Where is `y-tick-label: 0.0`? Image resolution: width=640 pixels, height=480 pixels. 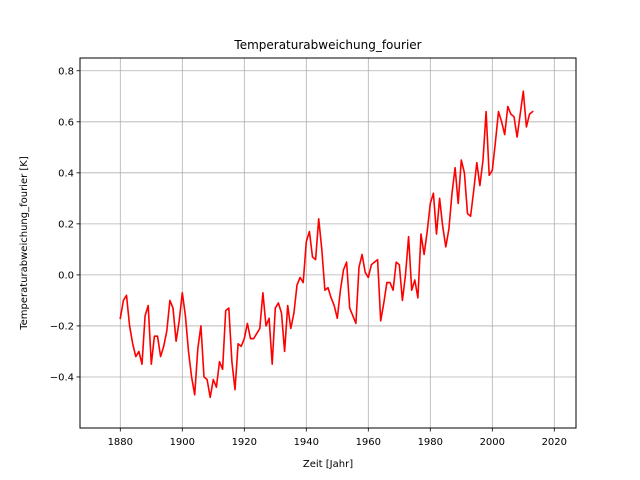 y-tick-label: 0.0 is located at coordinates (66, 275).